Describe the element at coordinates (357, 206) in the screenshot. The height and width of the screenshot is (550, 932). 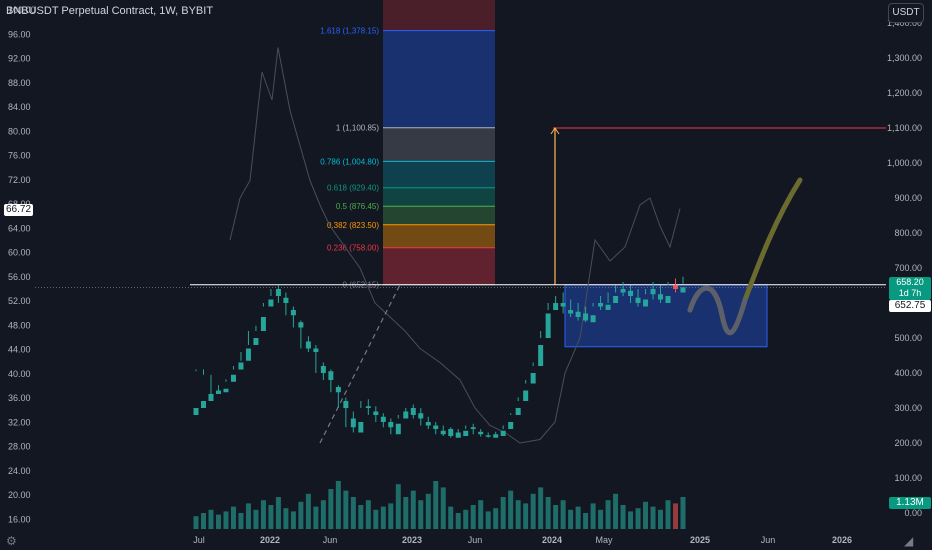
I see `fib-level-label: 0.5 (876.45)` at that location.